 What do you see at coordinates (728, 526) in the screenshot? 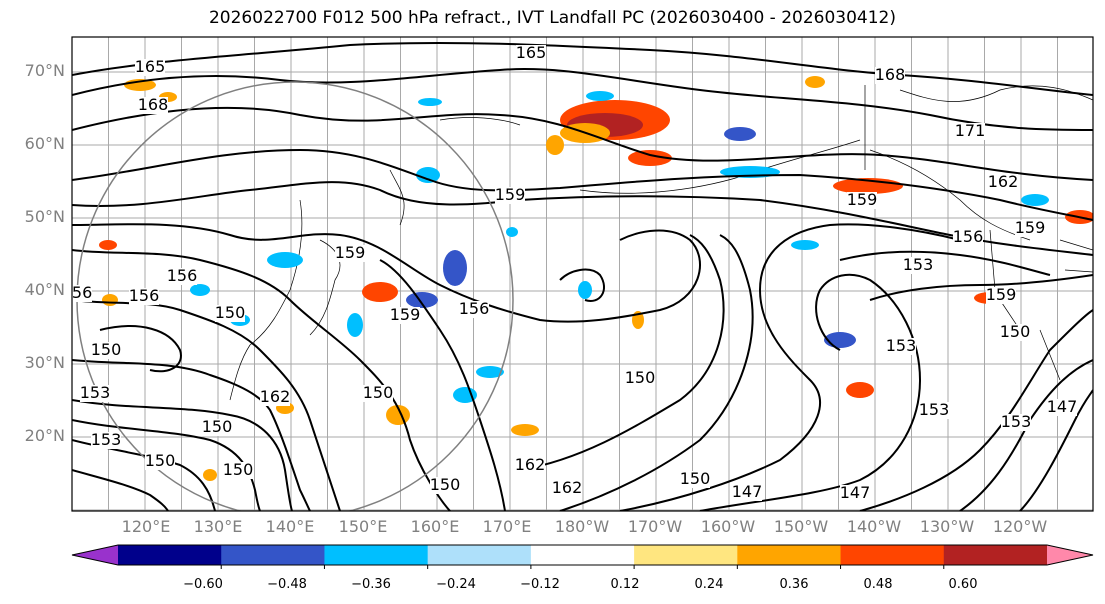
I see `lon-label: 160°W` at bounding box center [728, 526].